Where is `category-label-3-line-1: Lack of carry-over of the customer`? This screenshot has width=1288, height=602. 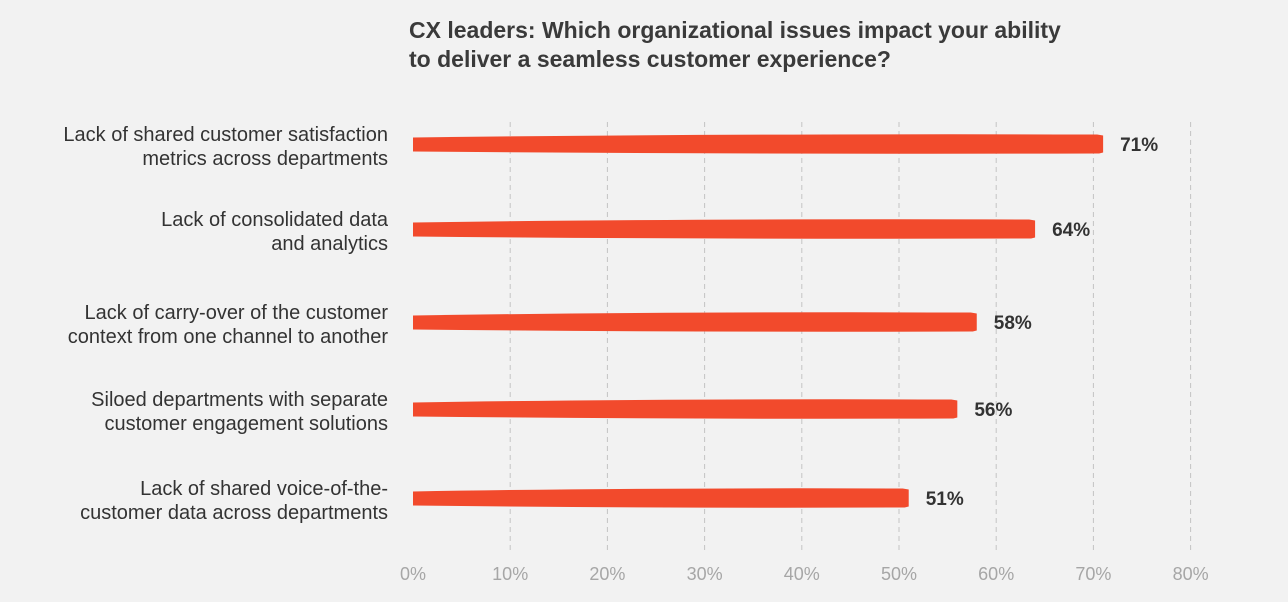 category-label-3-line-1: Lack of carry-over of the customer is located at coordinates (237, 313).